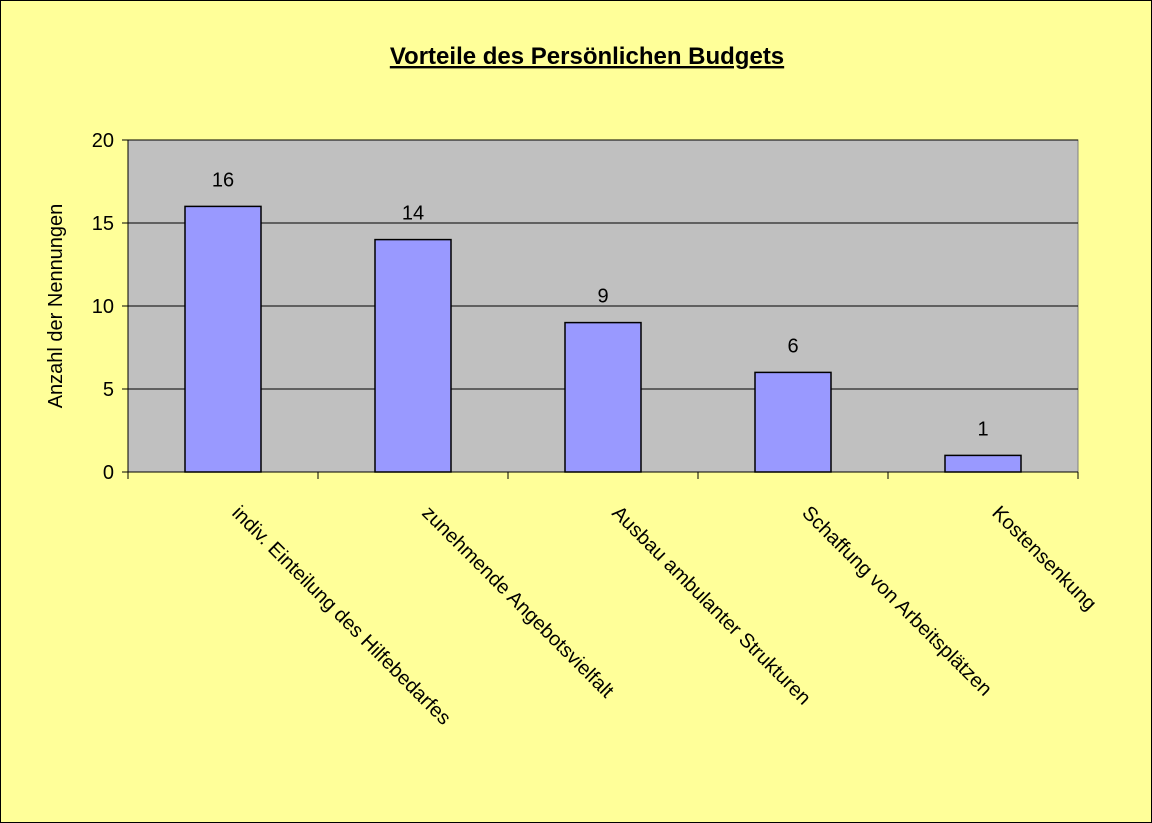 This screenshot has height=823, width=1152. Describe the element at coordinates (108, 390) in the screenshot. I see `y-tick-label: 5` at that location.